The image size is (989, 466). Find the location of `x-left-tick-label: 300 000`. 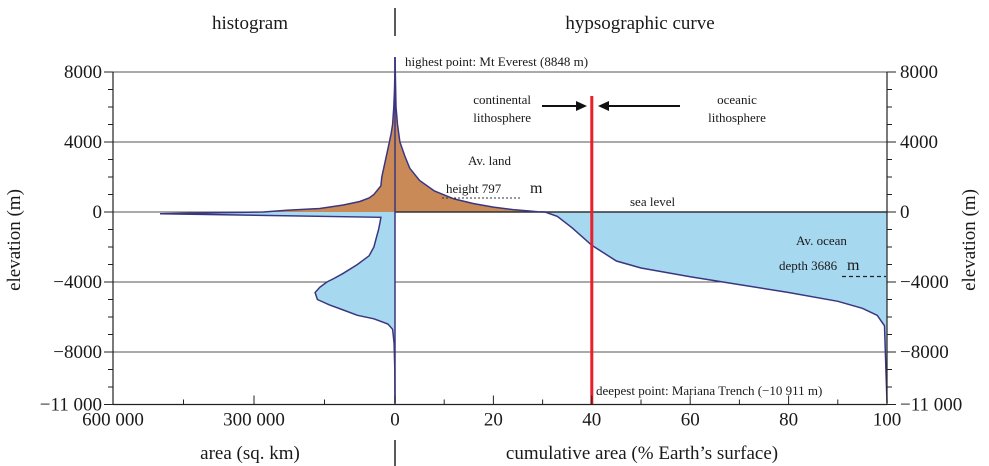

x-left-tick-label: 300 000 is located at coordinates (254, 420).